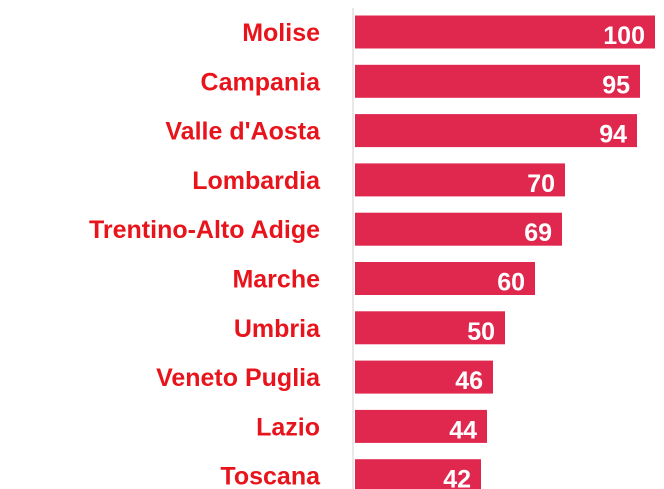 The height and width of the screenshot is (489, 664). I want to click on category-label: Lombardia, so click(256, 181).